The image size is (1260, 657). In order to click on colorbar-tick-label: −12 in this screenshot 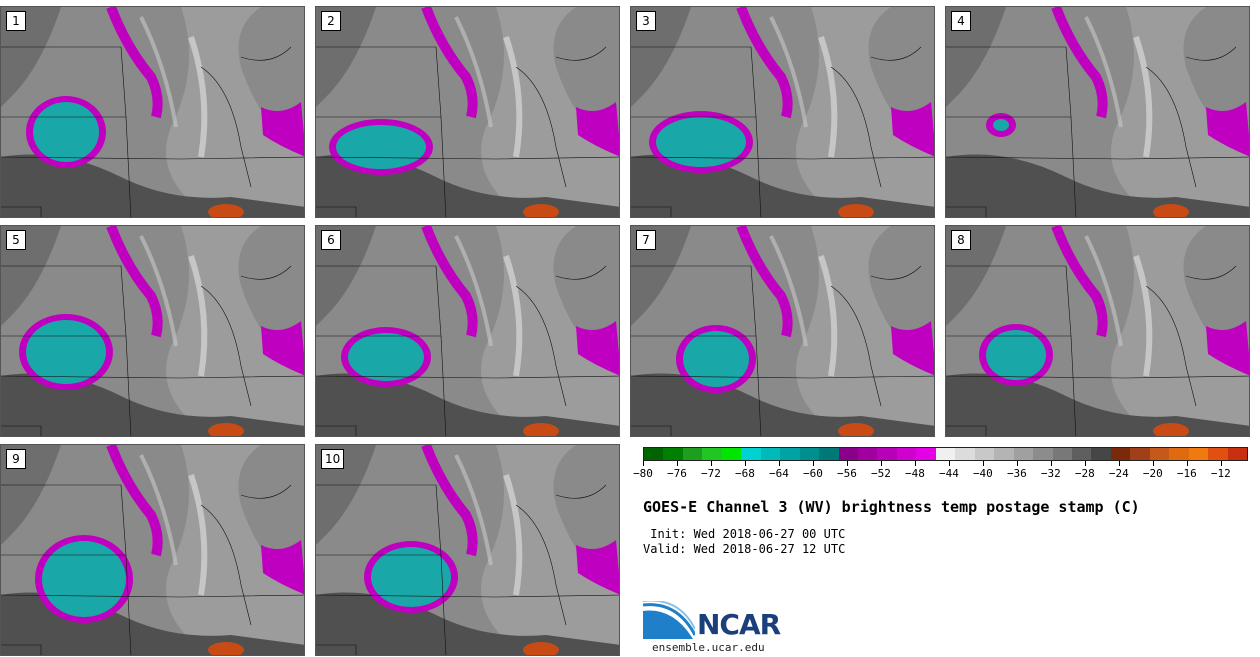, I will do `click(1220, 473)`.